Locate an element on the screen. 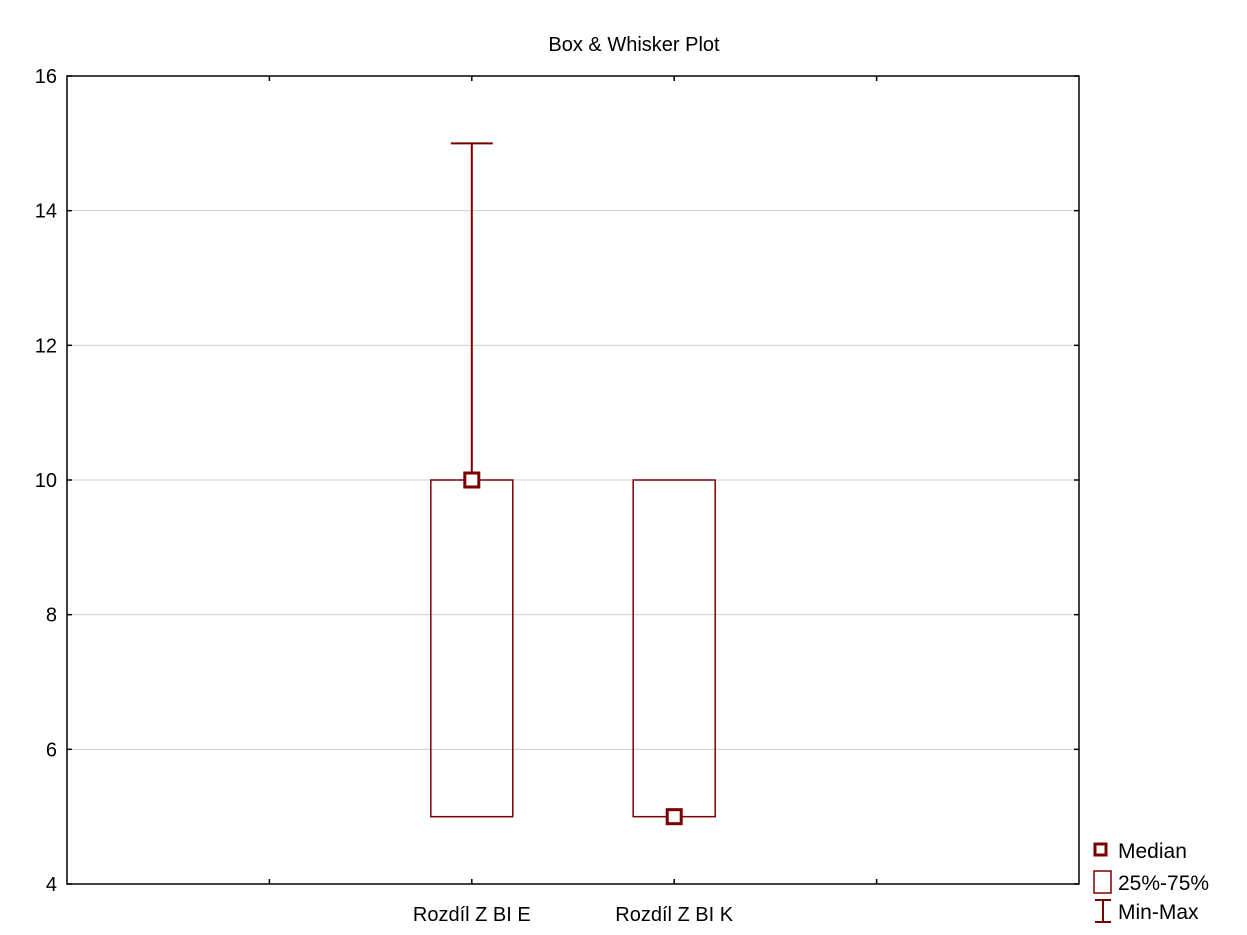 The image size is (1247, 935). y-tick-label: 14 is located at coordinates (46, 212).